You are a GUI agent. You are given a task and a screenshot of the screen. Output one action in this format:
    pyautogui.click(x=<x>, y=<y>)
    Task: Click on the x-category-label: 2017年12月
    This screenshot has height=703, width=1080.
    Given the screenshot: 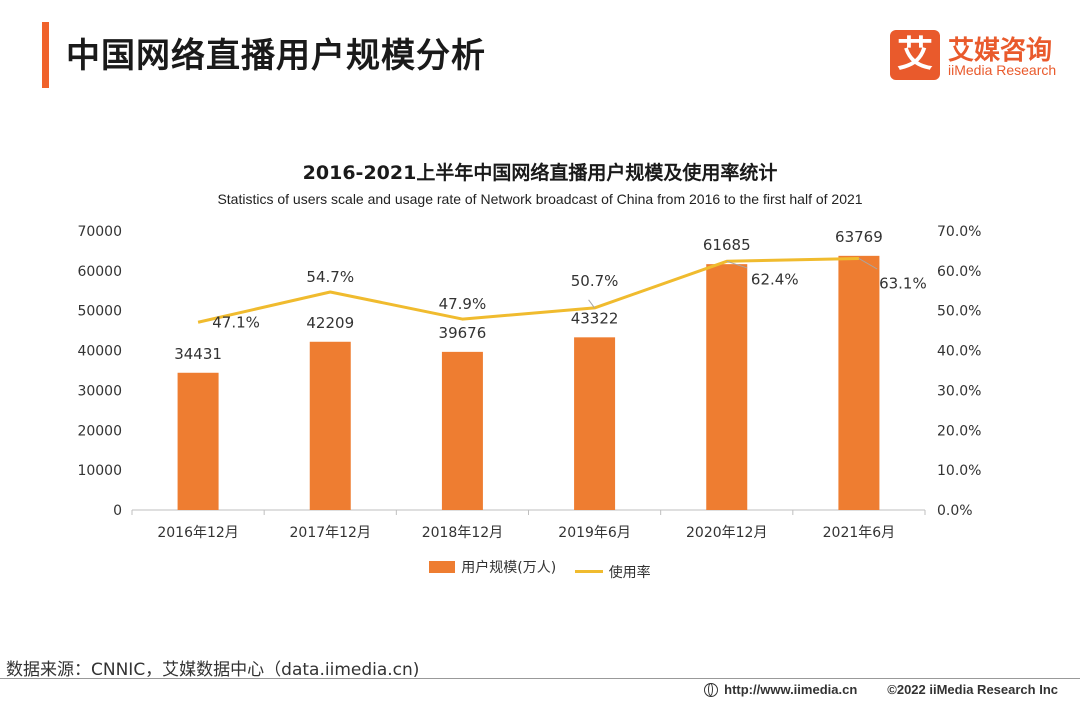 What is the action you would take?
    pyautogui.click(x=330, y=533)
    